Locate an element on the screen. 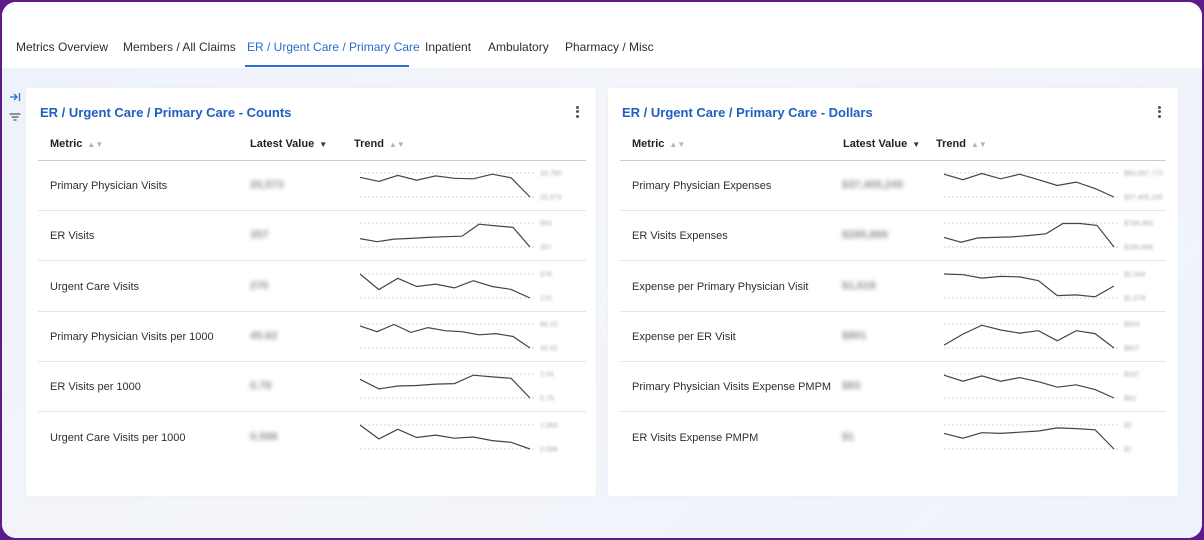 This screenshot has width=1204, height=540. metric-name: ER Visits Expenses is located at coordinates (680, 236).